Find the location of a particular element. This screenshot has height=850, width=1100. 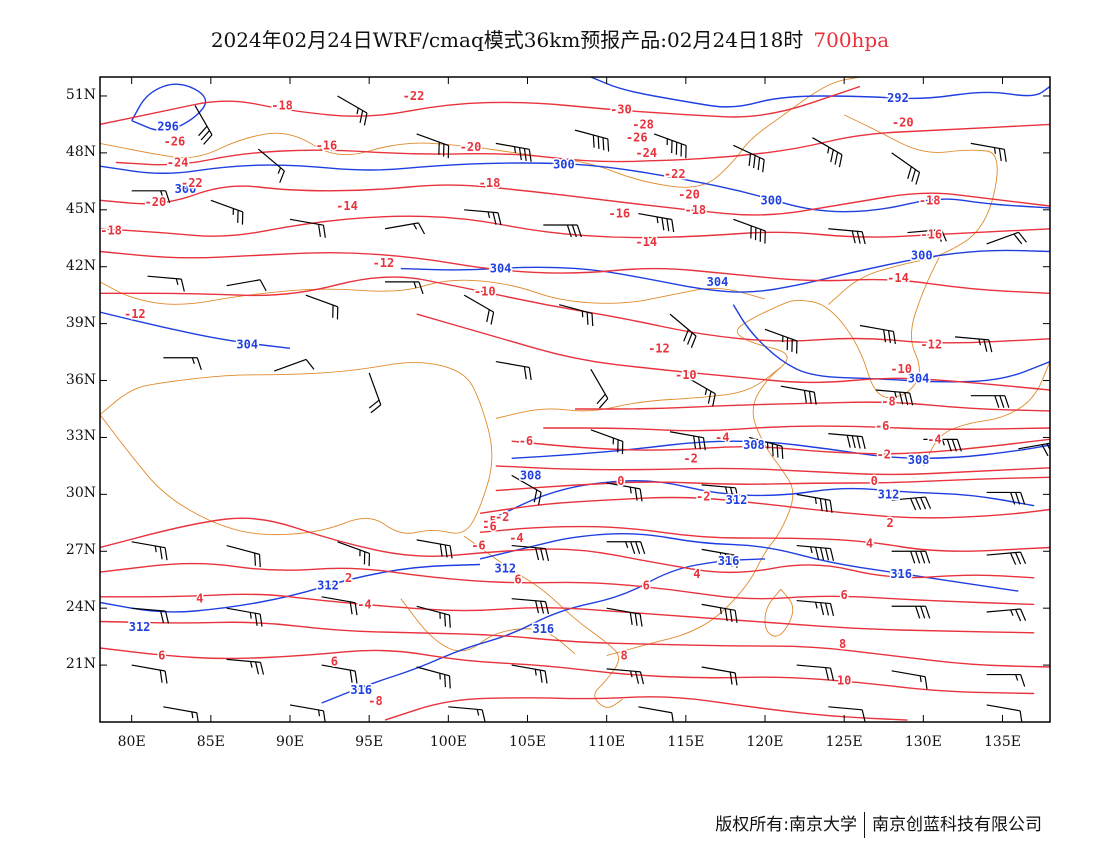

height-label: 292 is located at coordinates (898, 98).